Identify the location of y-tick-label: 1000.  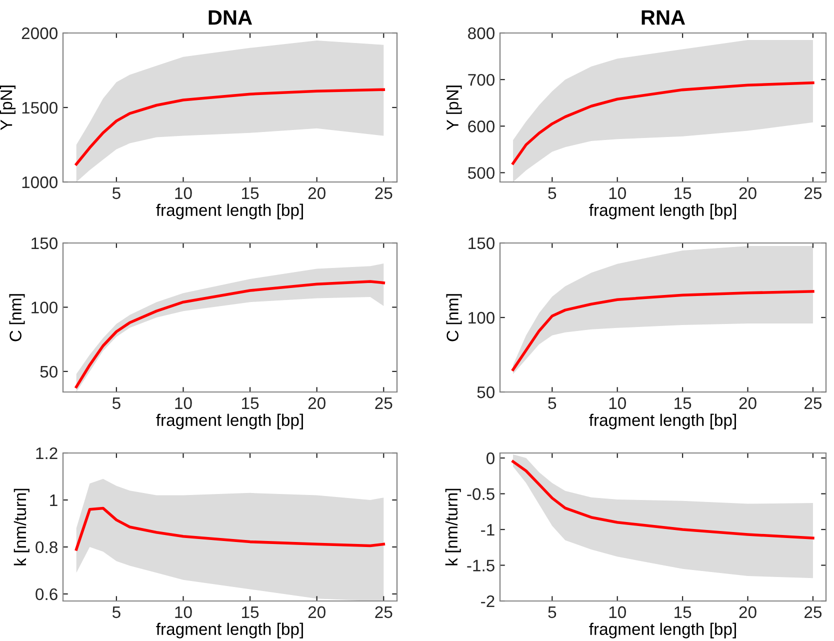
(40, 182).